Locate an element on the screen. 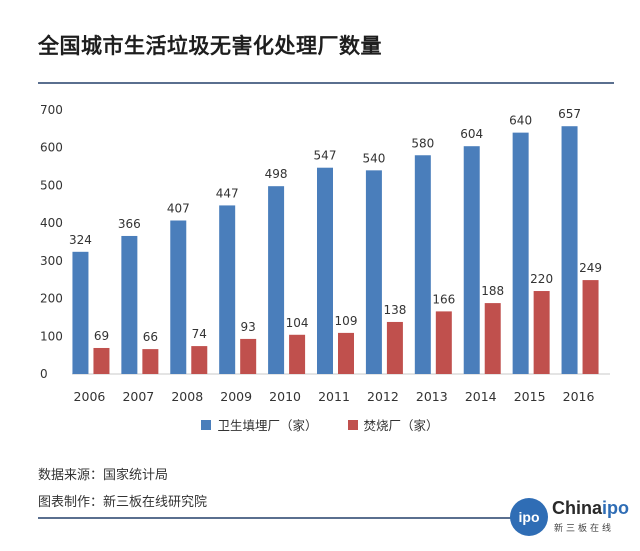  chinaipo-logo: ipo Chinaipo 新三板在线 is located at coordinates (569, 518).